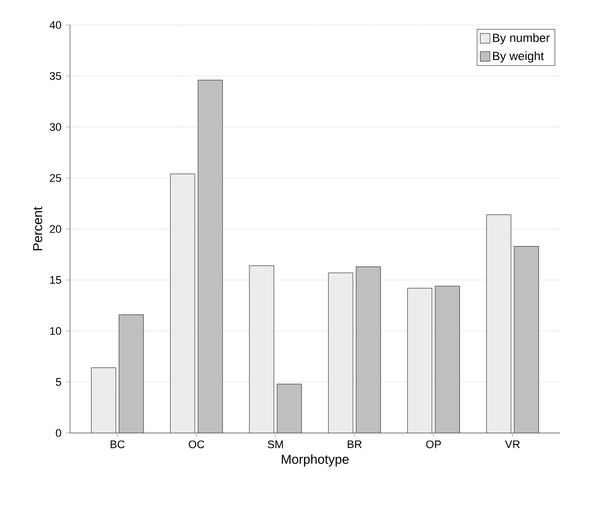 Image resolution: width=597 pixels, height=510 pixels. Describe the element at coordinates (521, 38) in the screenshot. I see `legend-label: By number` at that location.